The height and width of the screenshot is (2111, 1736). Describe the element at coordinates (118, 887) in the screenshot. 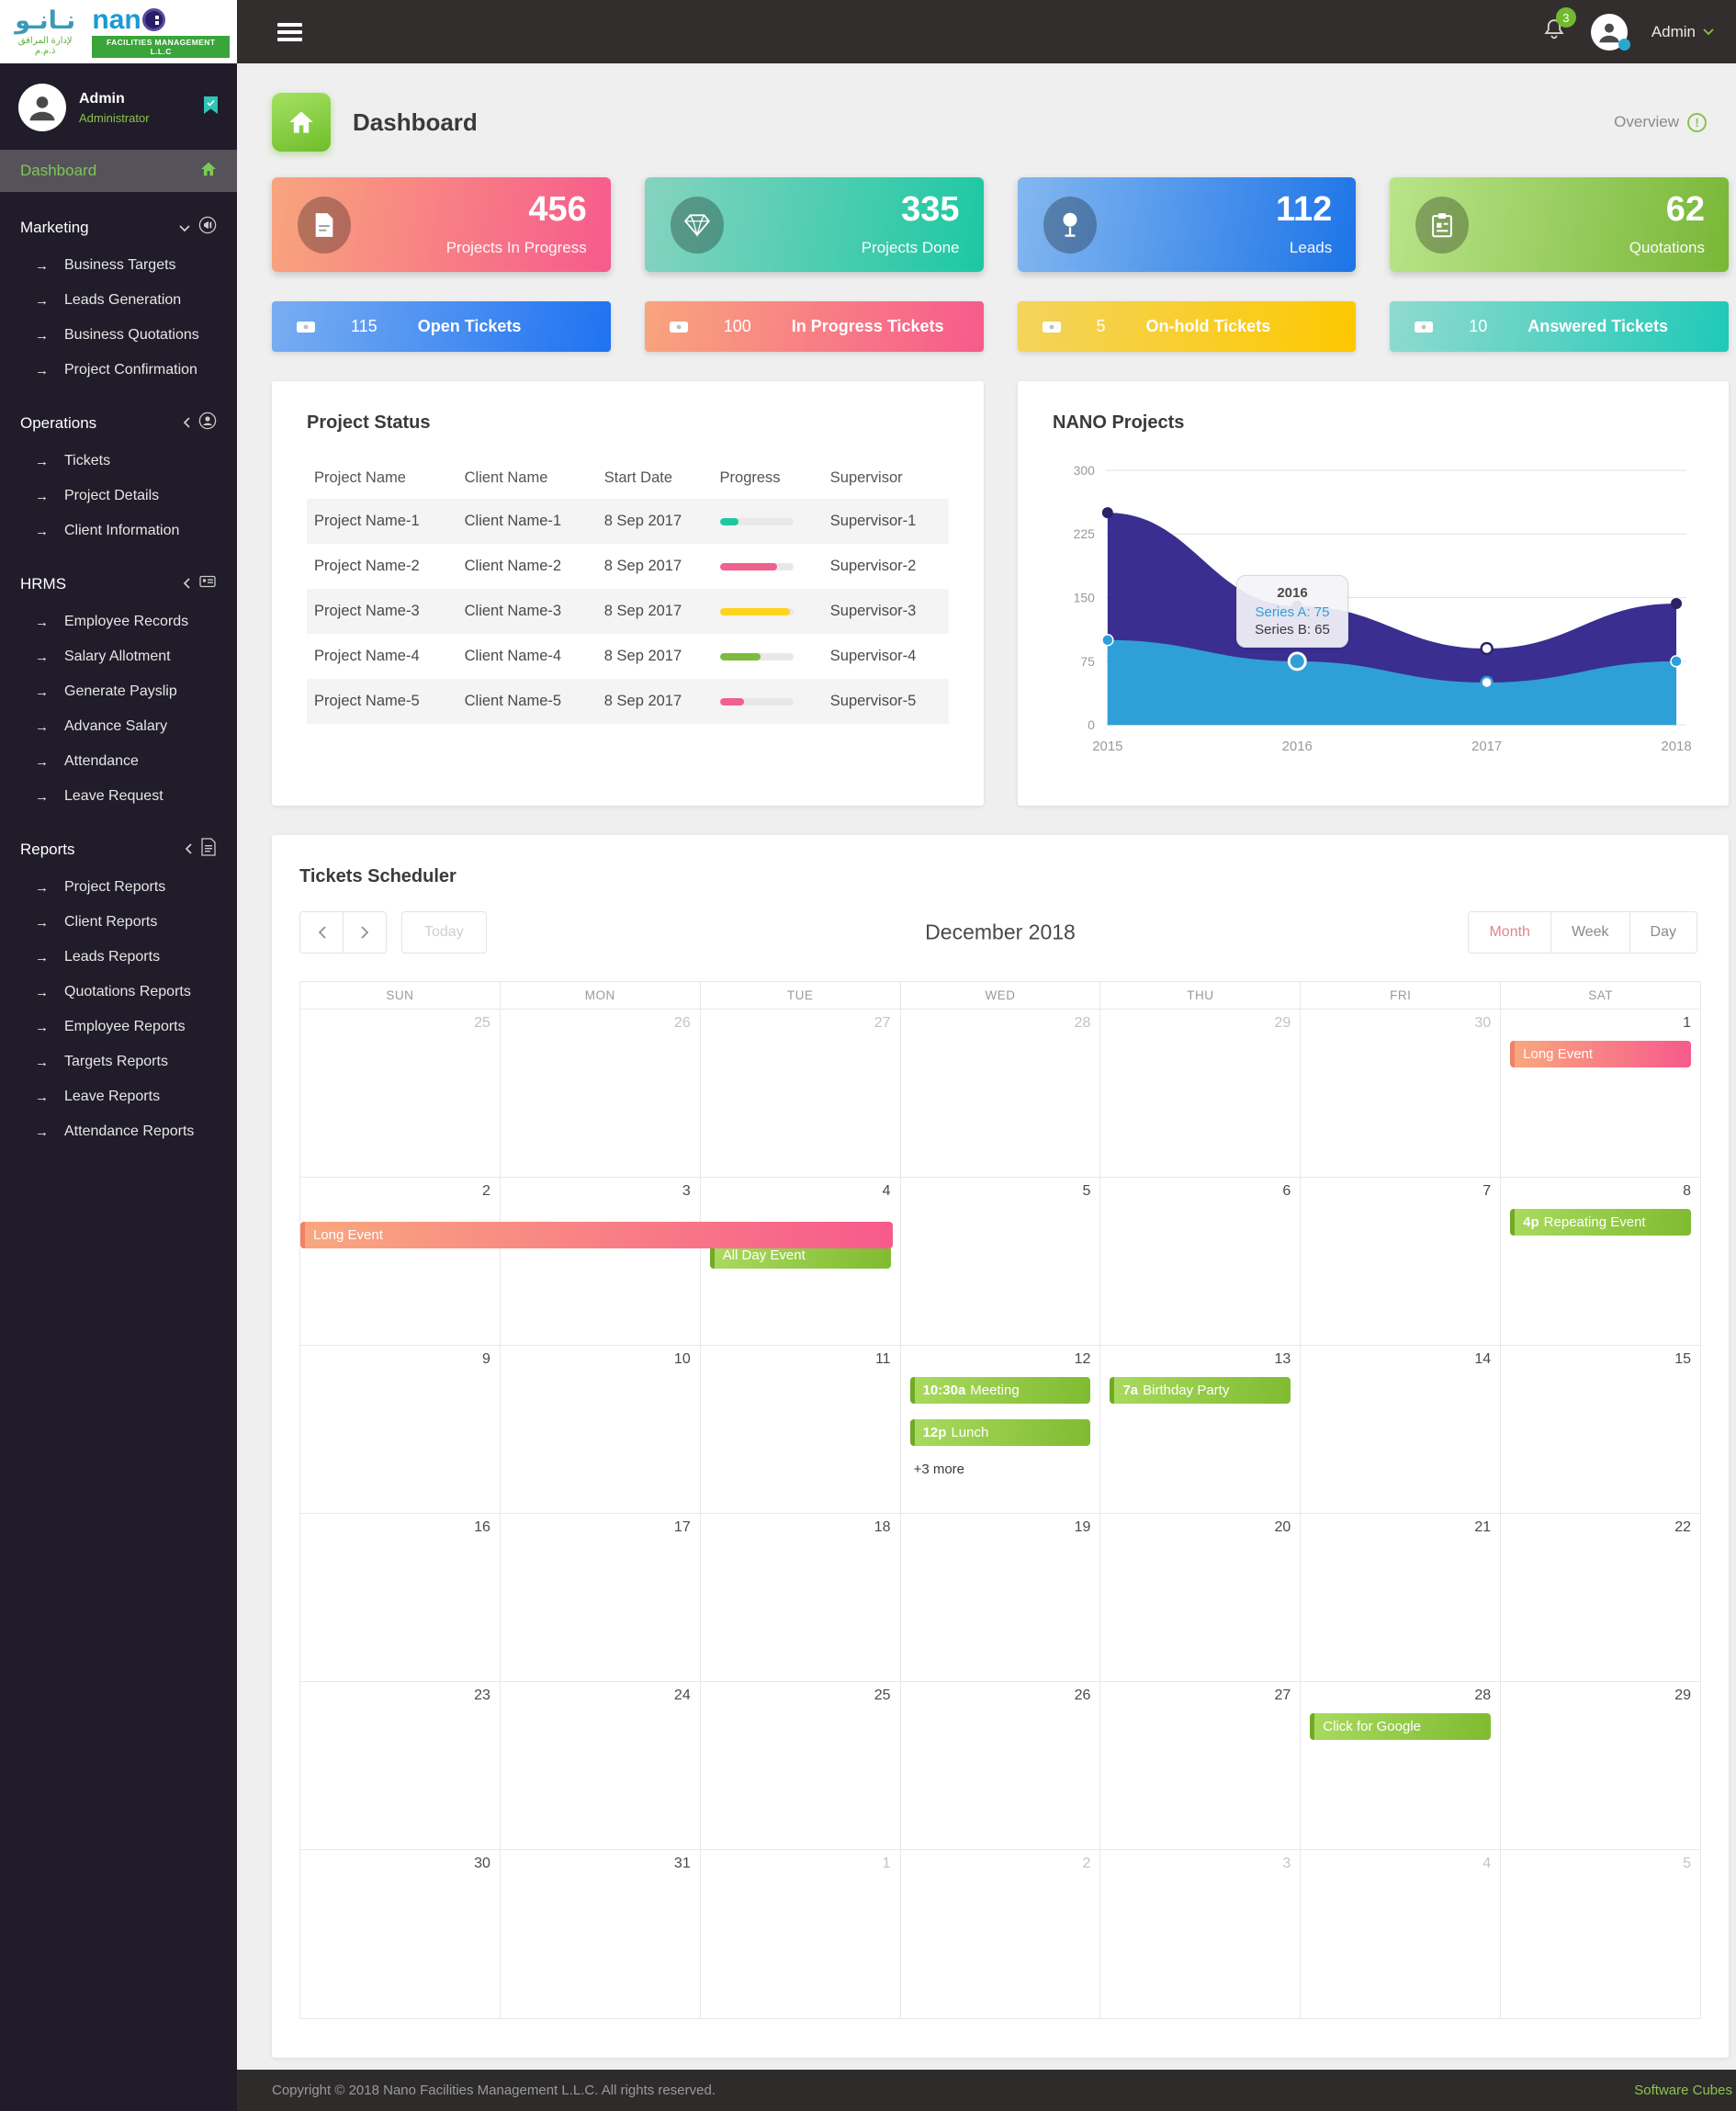

I see `sidebar-item-project-reports: → Project Reports` at that location.